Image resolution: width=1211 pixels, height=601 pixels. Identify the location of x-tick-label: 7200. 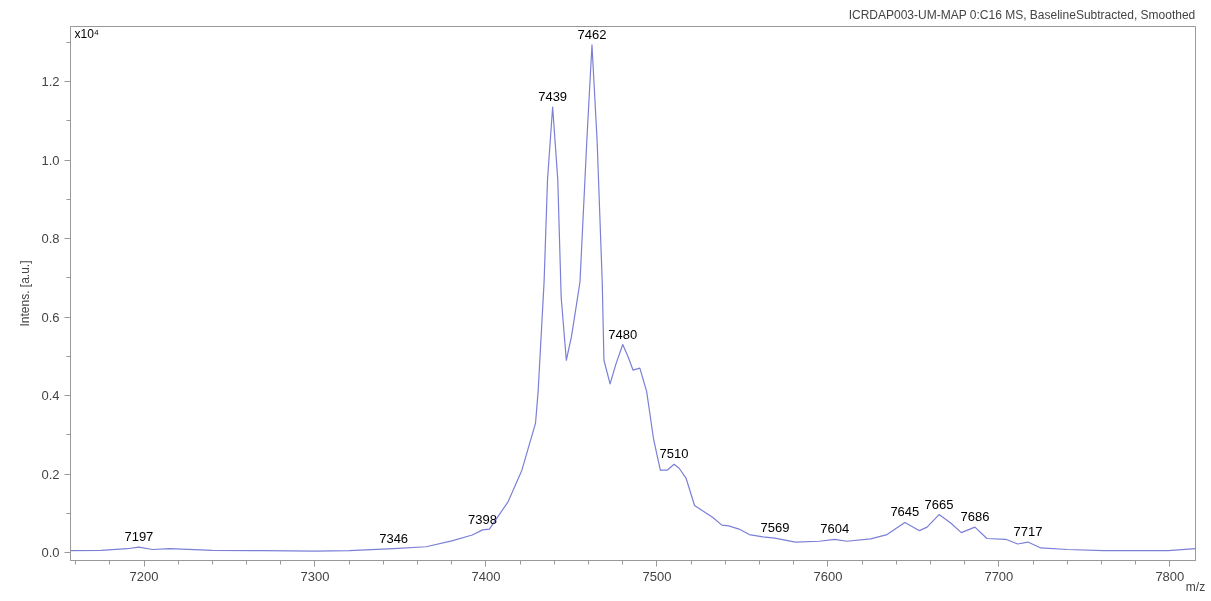
(144, 576).